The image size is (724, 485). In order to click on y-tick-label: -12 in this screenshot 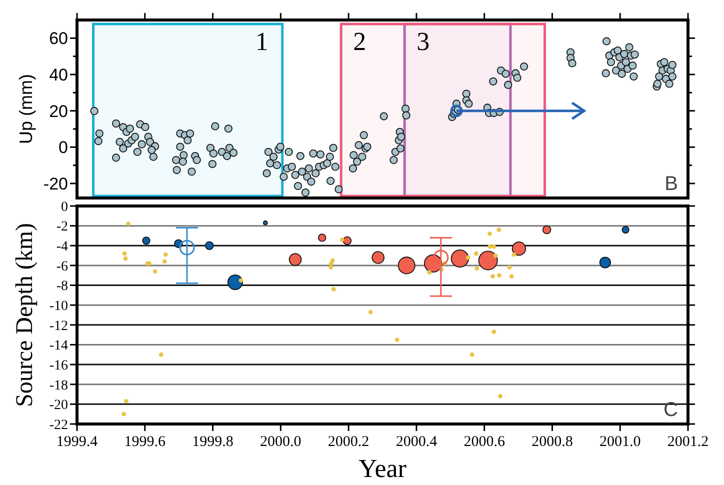, I will do `click(58, 326)`.